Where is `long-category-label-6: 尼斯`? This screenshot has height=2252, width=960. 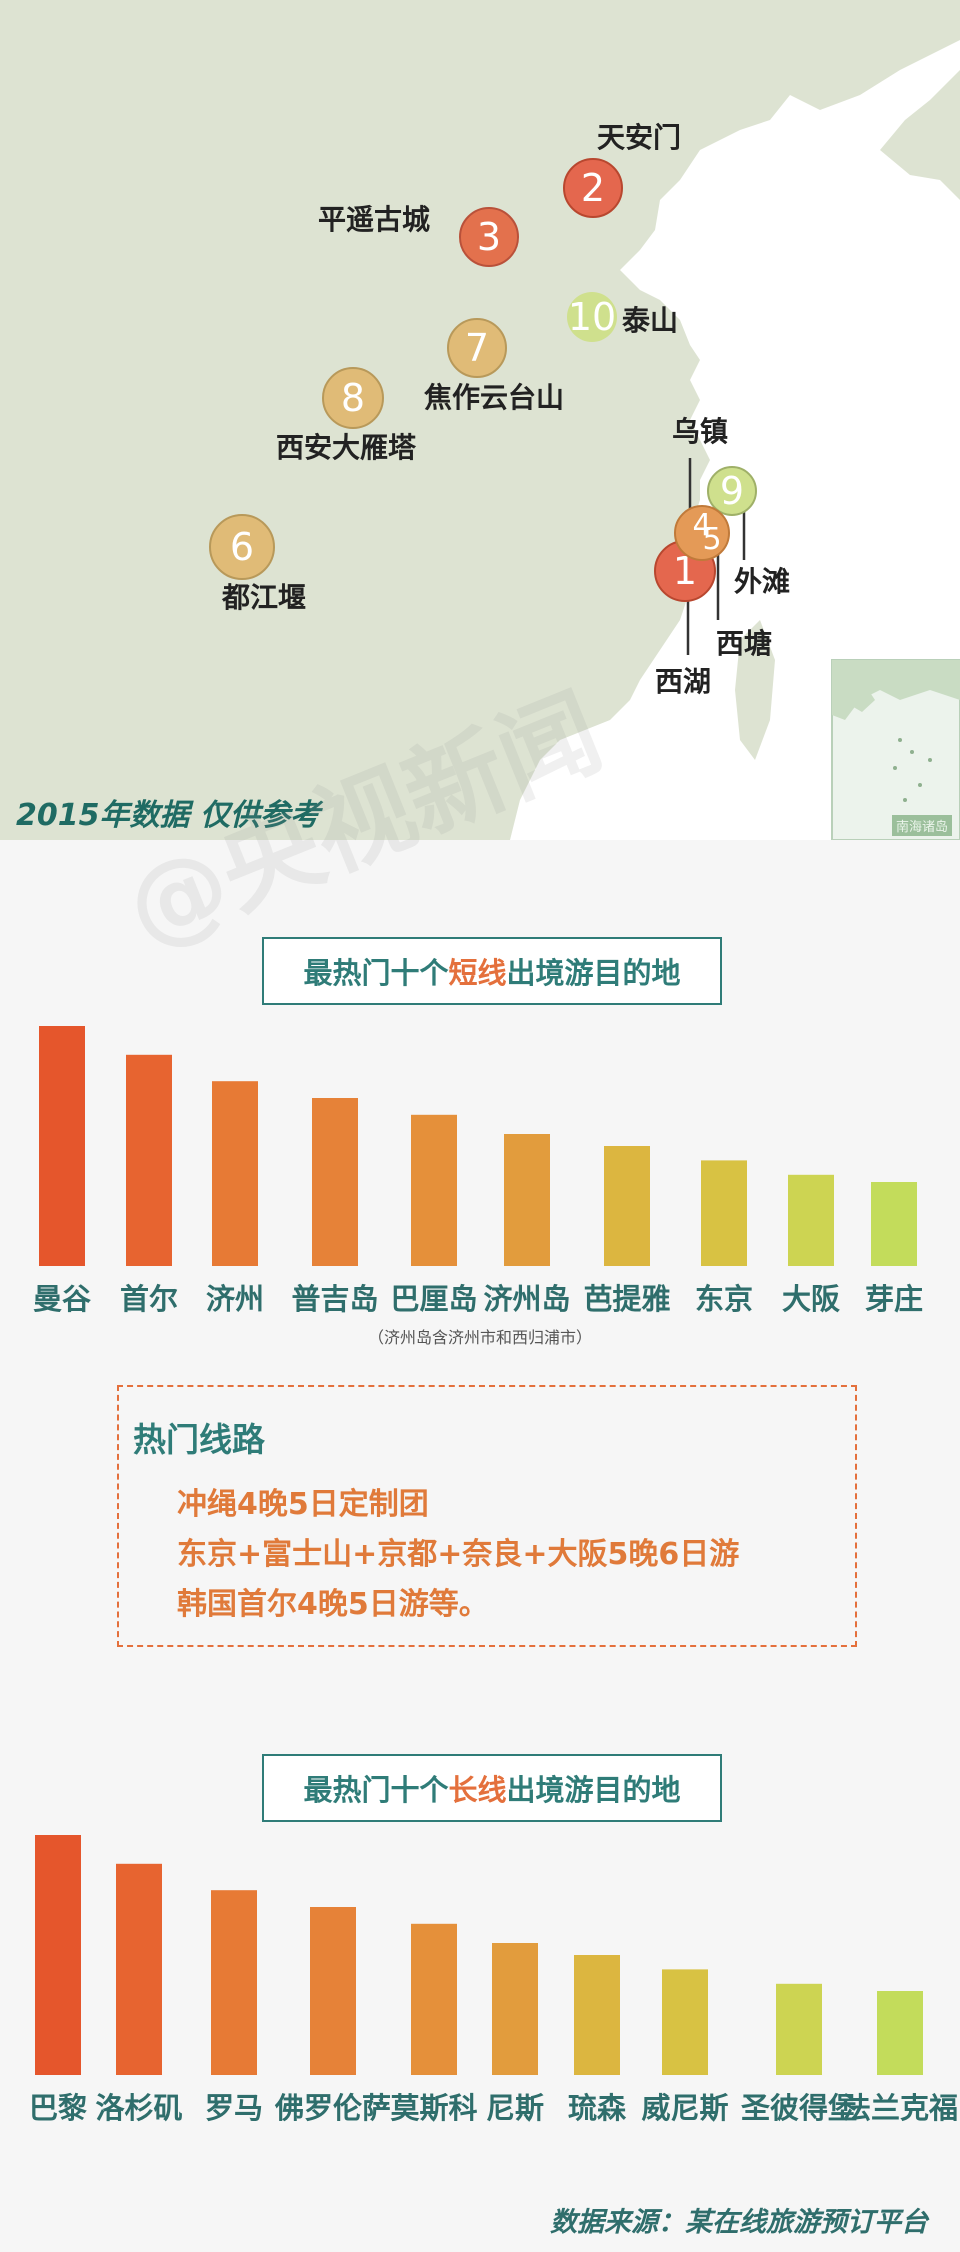
long-category-label-6: 尼斯 is located at coordinates (515, 2108).